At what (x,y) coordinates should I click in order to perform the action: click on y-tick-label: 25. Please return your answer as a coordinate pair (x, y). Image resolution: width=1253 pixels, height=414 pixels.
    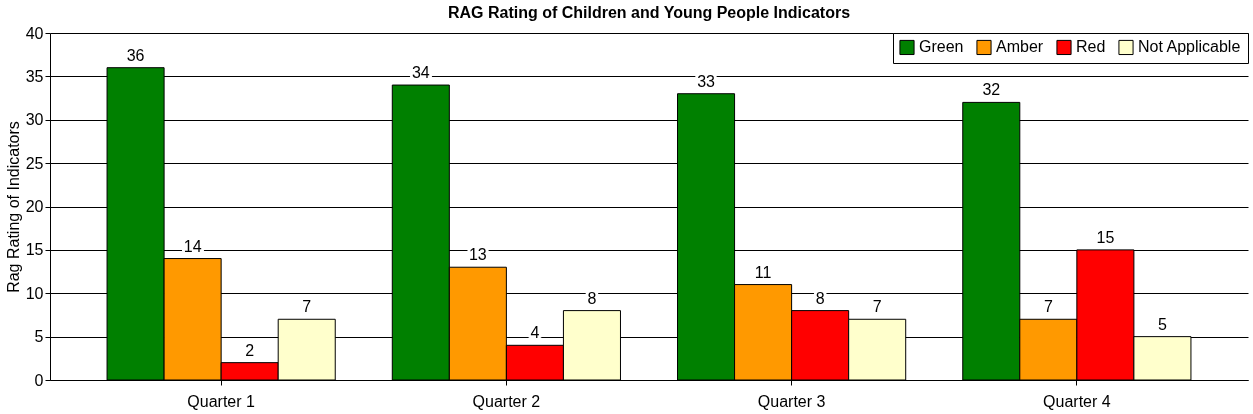
    Looking at the image, I should click on (34, 163).